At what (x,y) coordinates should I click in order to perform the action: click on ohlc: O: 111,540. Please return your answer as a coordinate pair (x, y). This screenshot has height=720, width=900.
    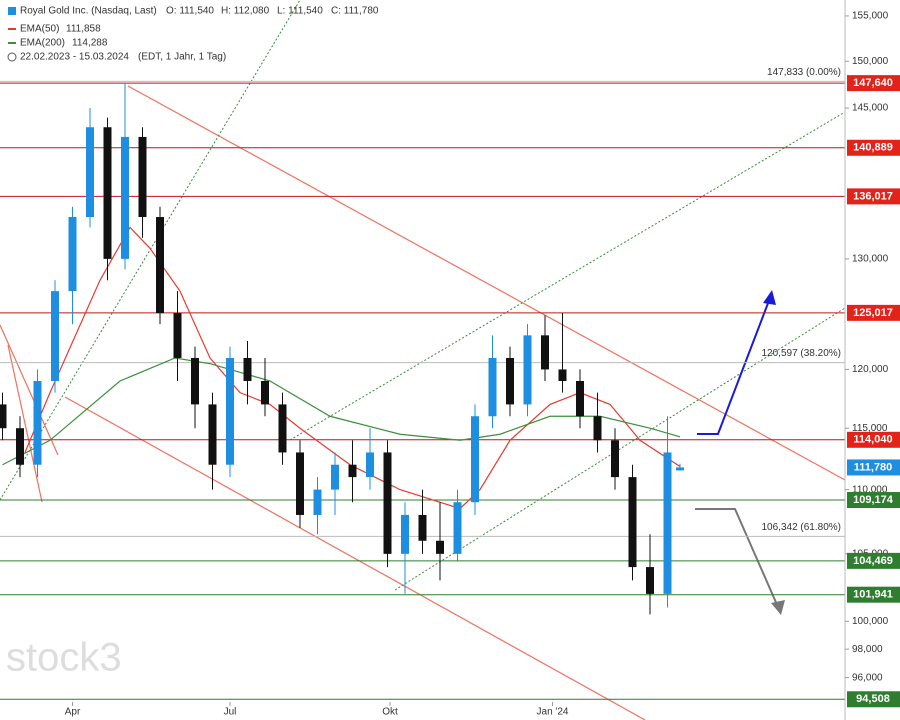
    Looking at the image, I should click on (190, 11).